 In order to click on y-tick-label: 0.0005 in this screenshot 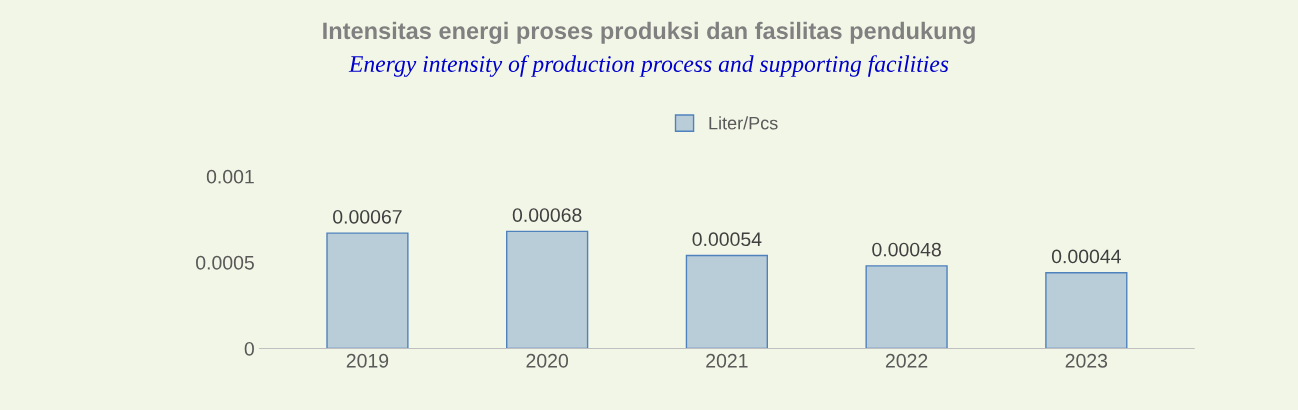, I will do `click(225, 262)`.